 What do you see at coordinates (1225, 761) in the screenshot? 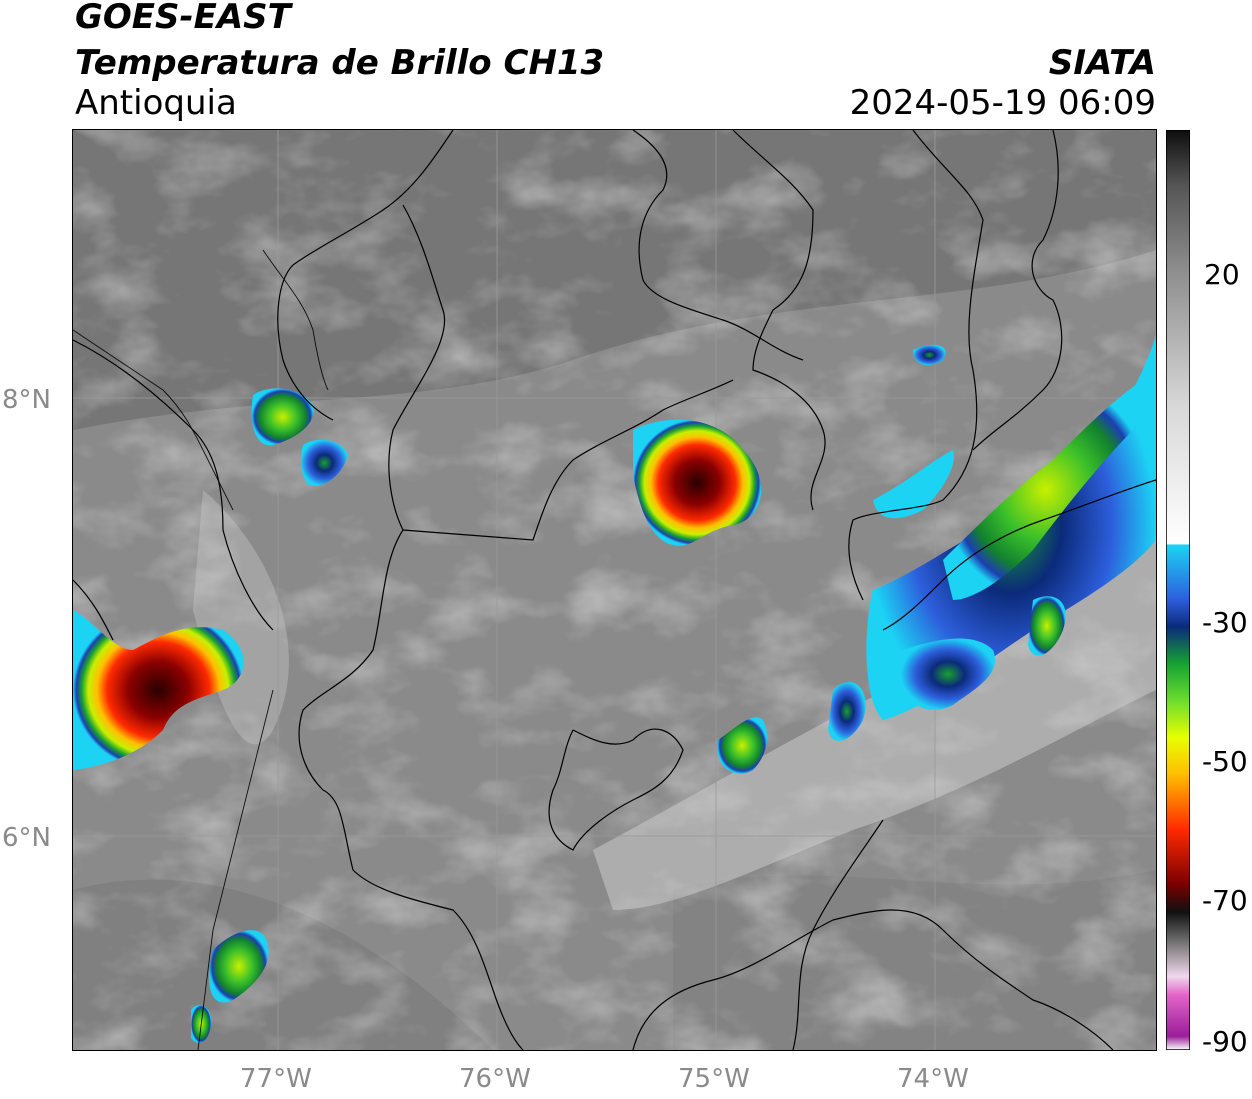
I see `colorbar-tick-minus50: -50` at bounding box center [1225, 761].